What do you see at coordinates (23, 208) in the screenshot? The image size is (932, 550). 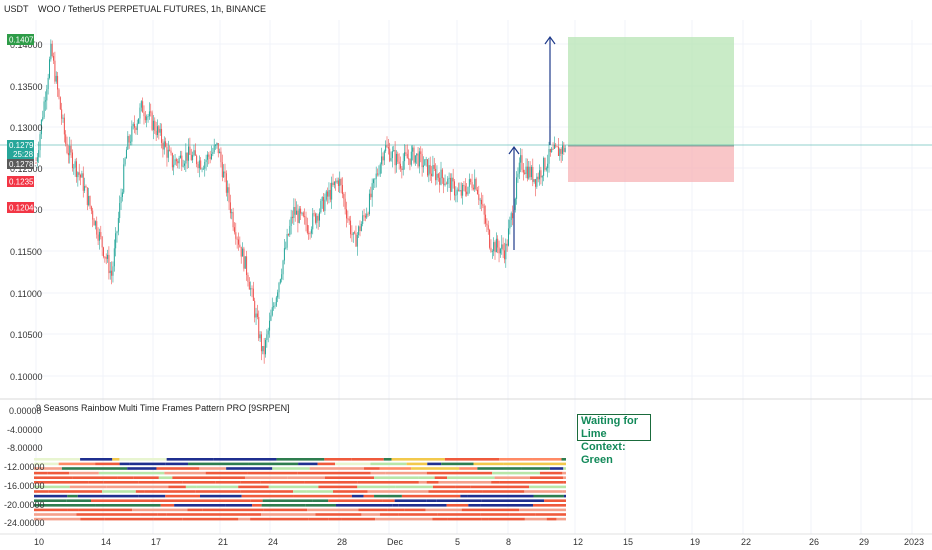 I see `low-price-text: 0.12040` at bounding box center [23, 208].